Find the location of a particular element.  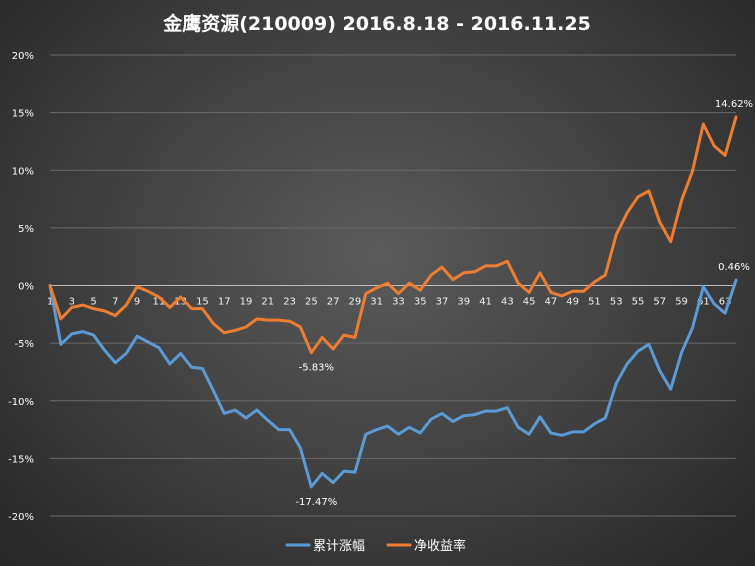

chart-title: 金鹰资源(210009) 2016.8.18 - 2016.11.25 is located at coordinates (376, 23).